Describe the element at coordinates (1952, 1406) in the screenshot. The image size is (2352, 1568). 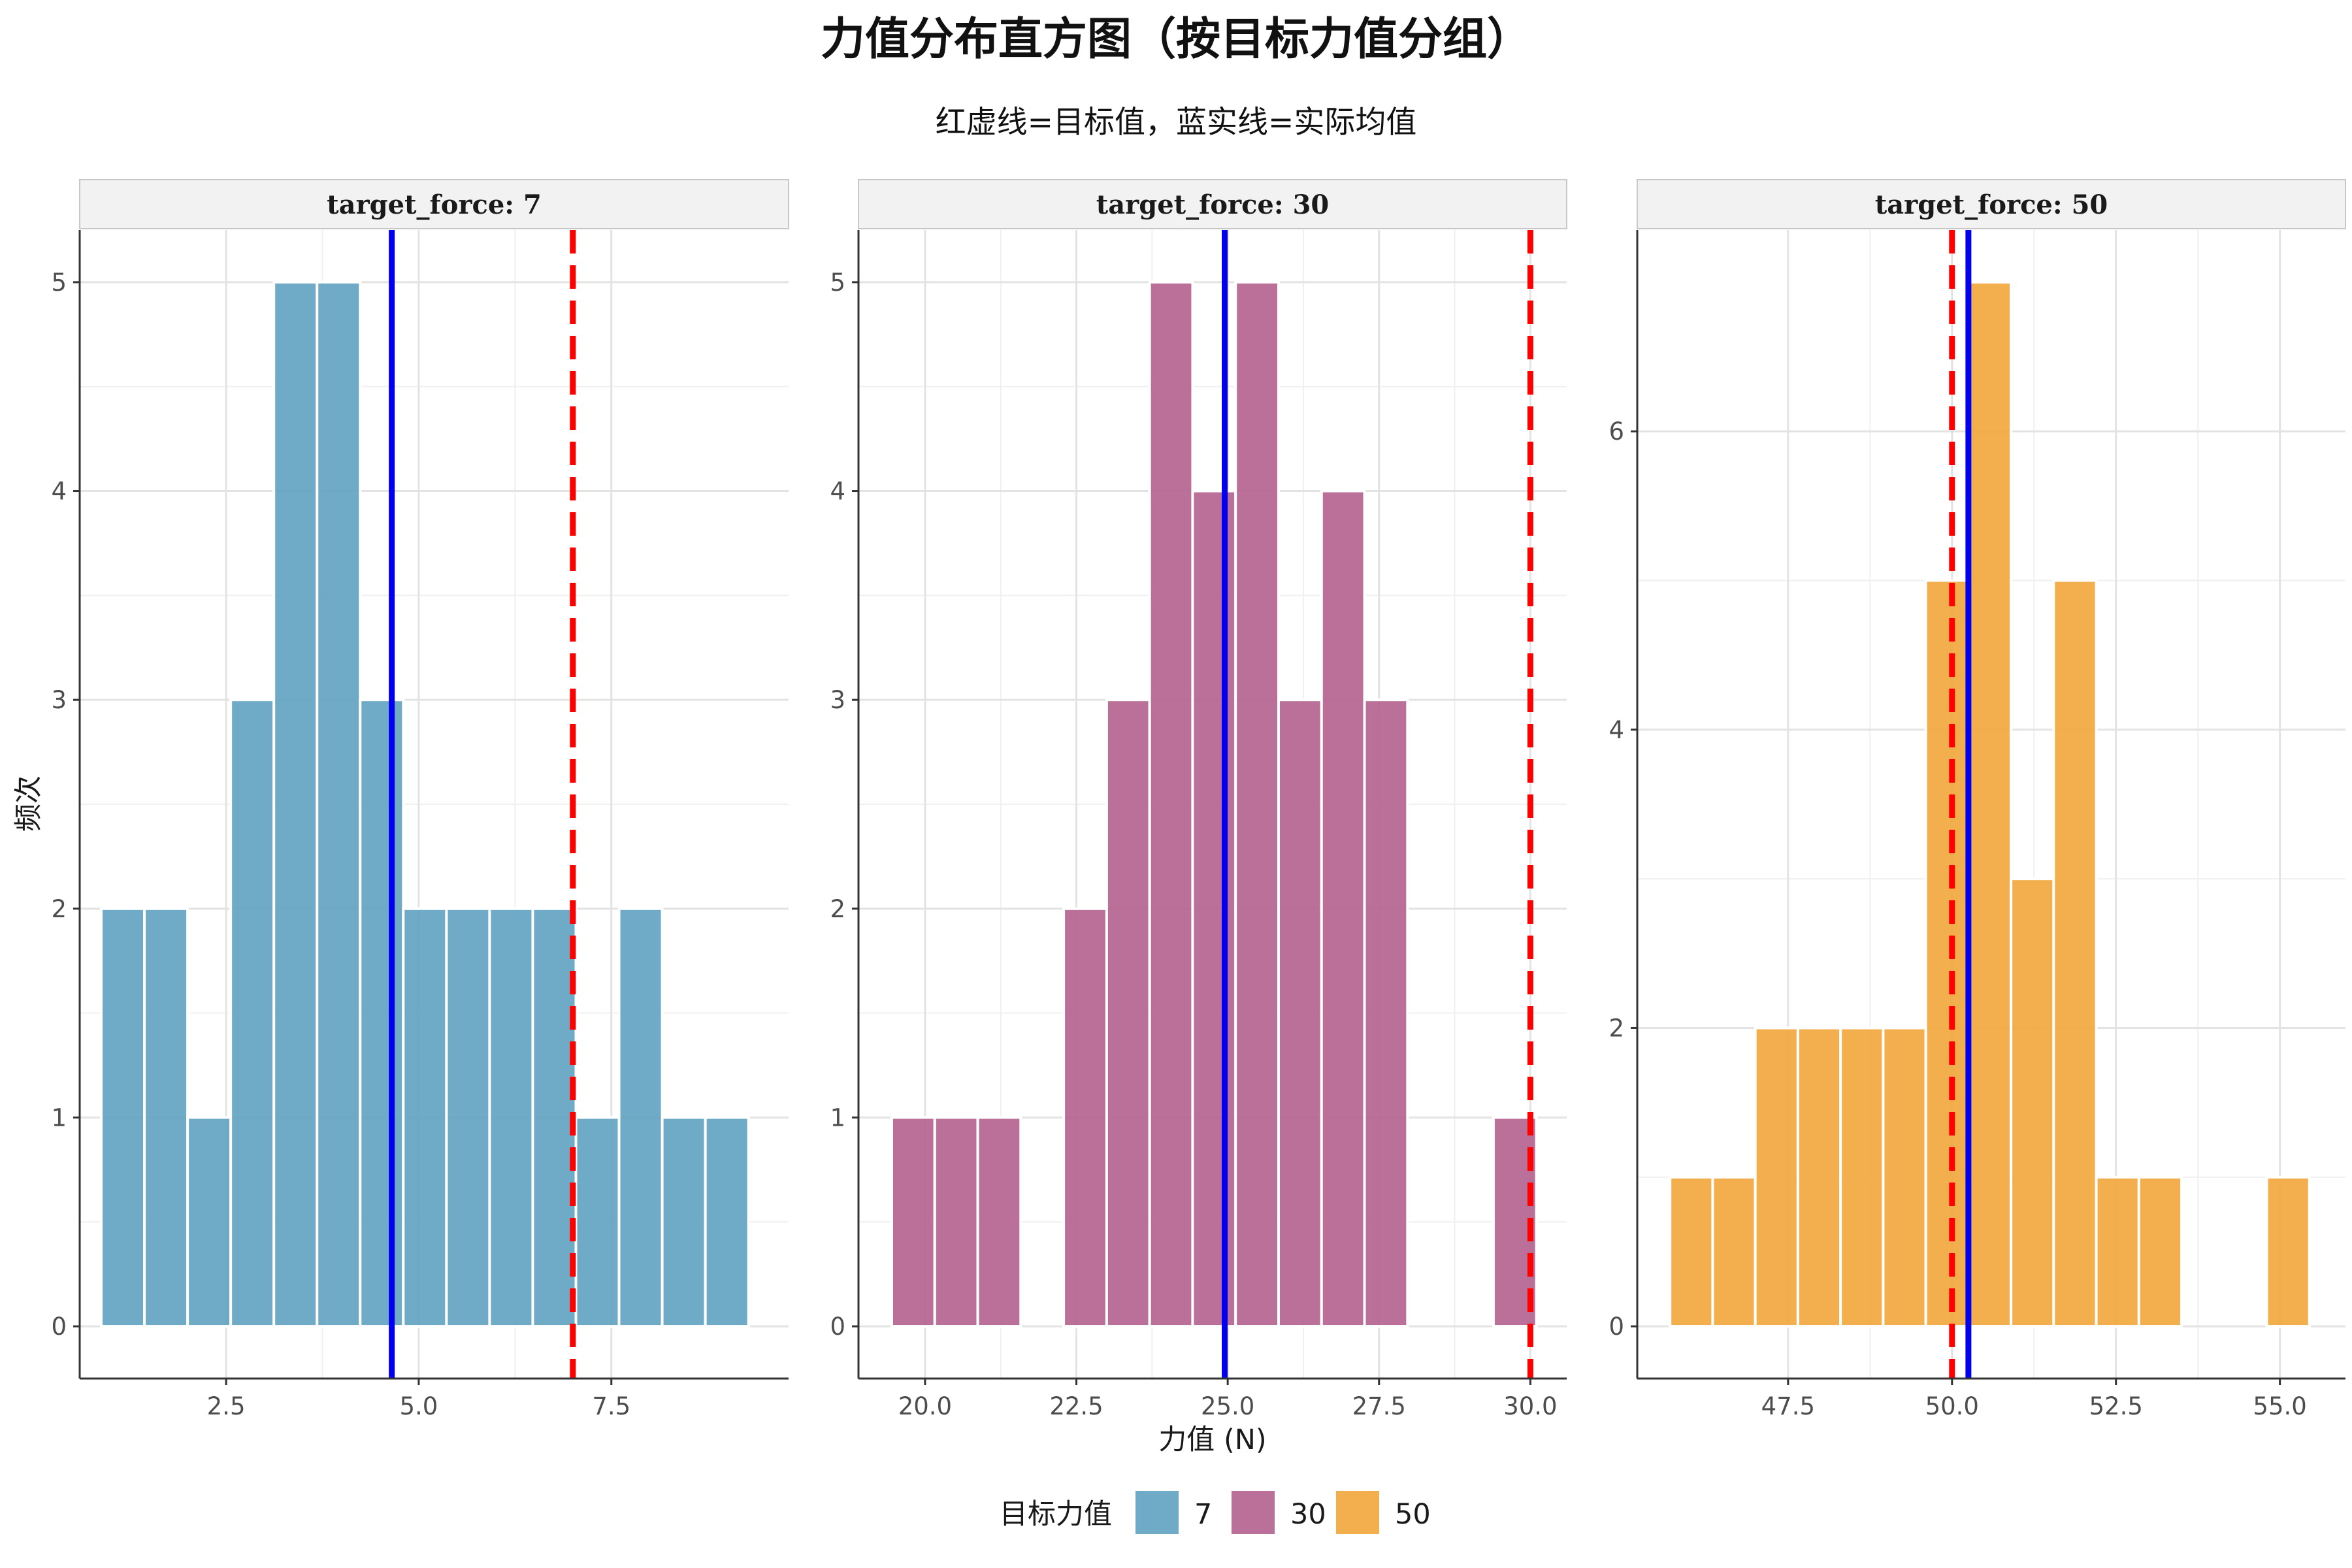
I see `x-tick-label: 50.0` at that location.